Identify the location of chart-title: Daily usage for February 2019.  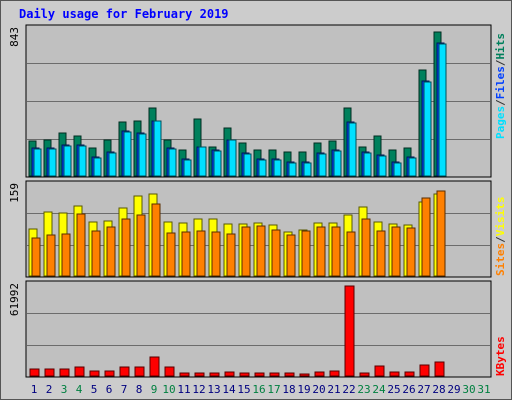
(124, 14).